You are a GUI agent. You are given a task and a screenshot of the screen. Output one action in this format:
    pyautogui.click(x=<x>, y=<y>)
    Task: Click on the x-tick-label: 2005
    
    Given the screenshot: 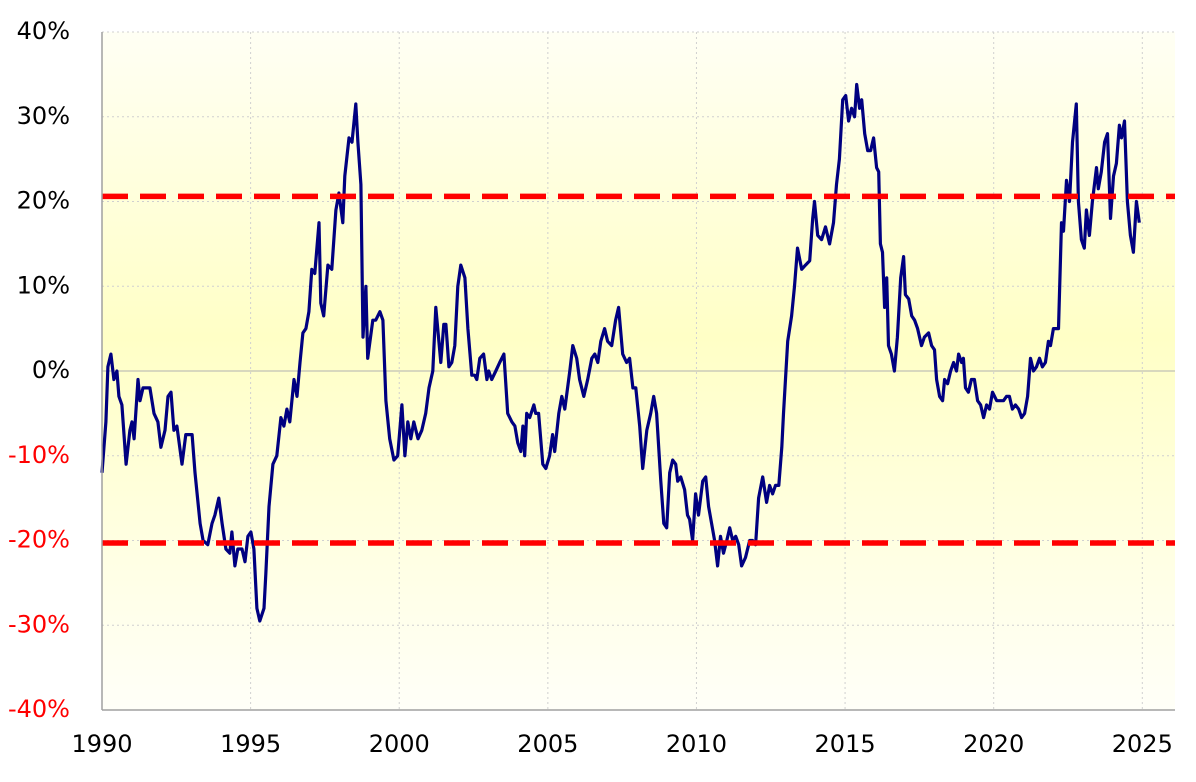 What is the action you would take?
    pyautogui.click(x=547, y=744)
    